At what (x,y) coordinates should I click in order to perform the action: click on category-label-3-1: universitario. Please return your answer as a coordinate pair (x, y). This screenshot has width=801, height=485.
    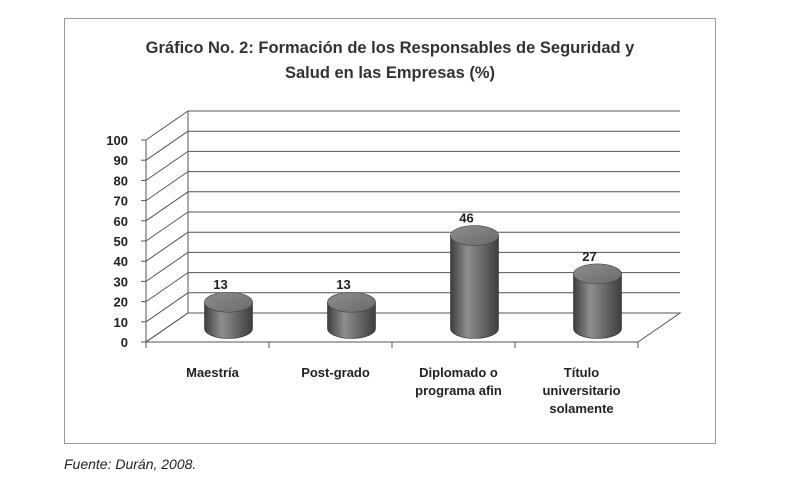
    Looking at the image, I should click on (581, 390).